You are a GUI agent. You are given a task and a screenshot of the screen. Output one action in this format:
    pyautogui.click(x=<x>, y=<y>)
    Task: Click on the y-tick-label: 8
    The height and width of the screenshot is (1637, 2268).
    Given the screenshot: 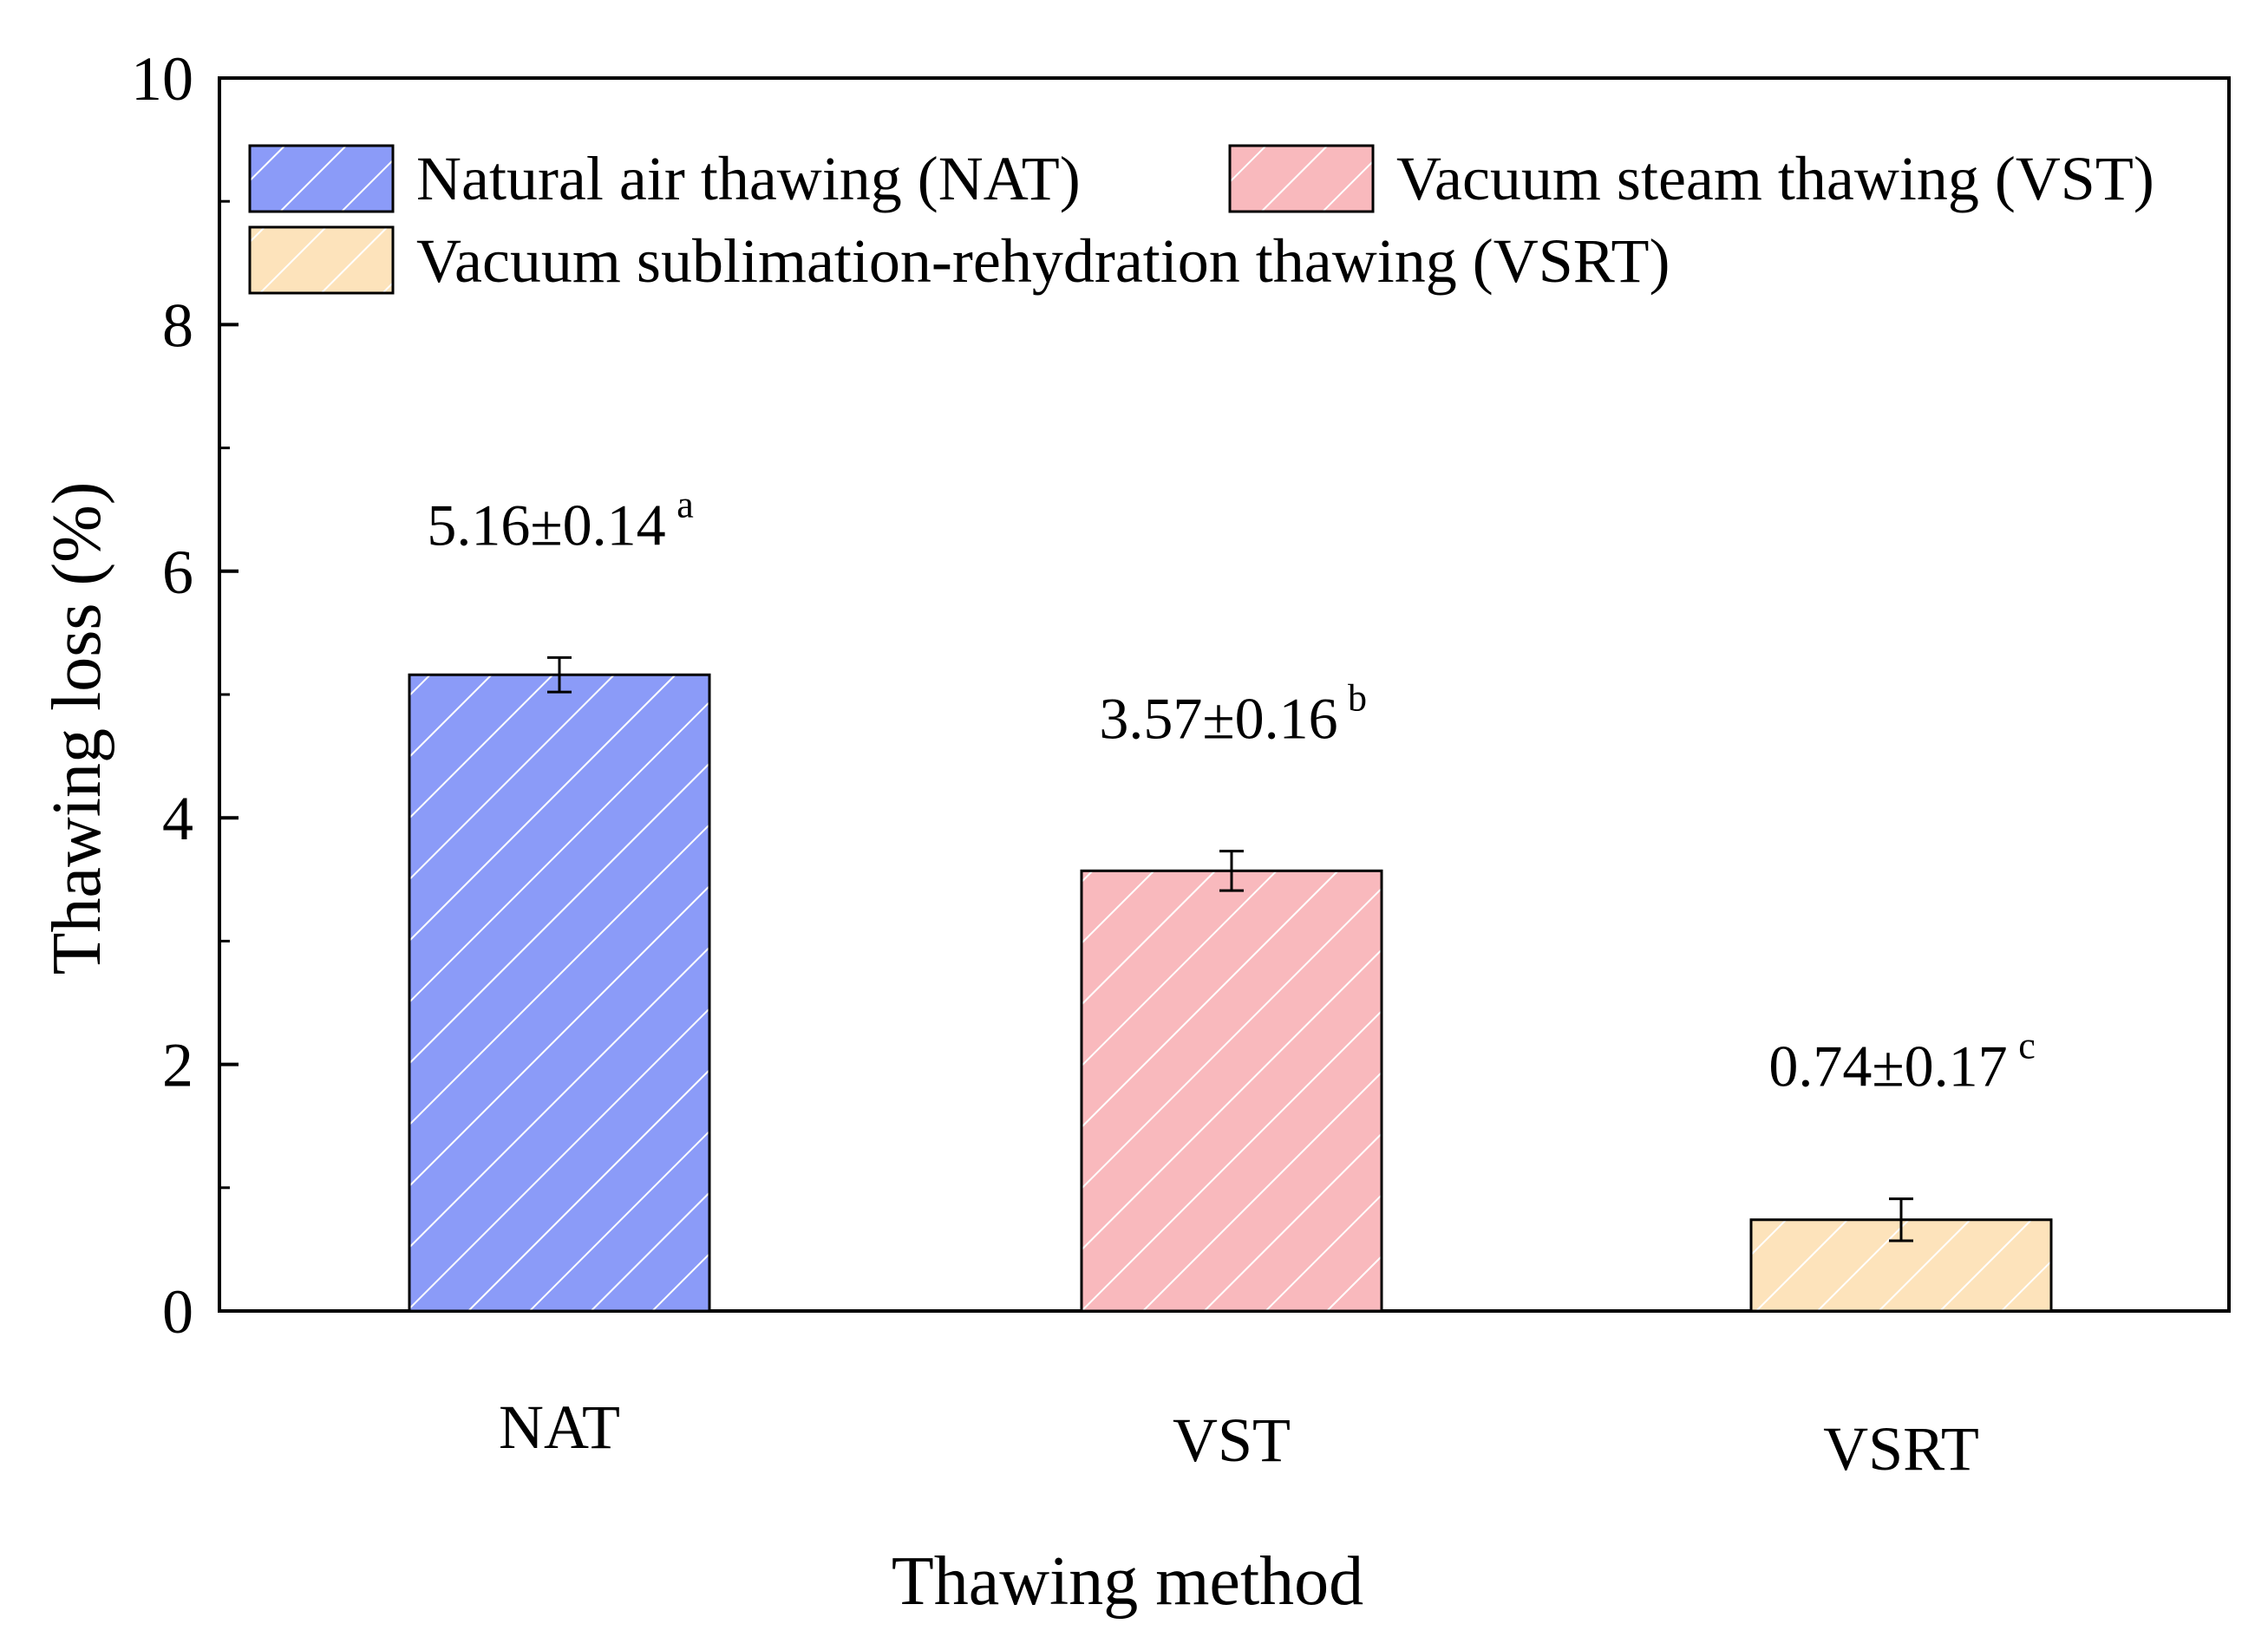 What is the action you would take?
    pyautogui.click(x=177, y=325)
    